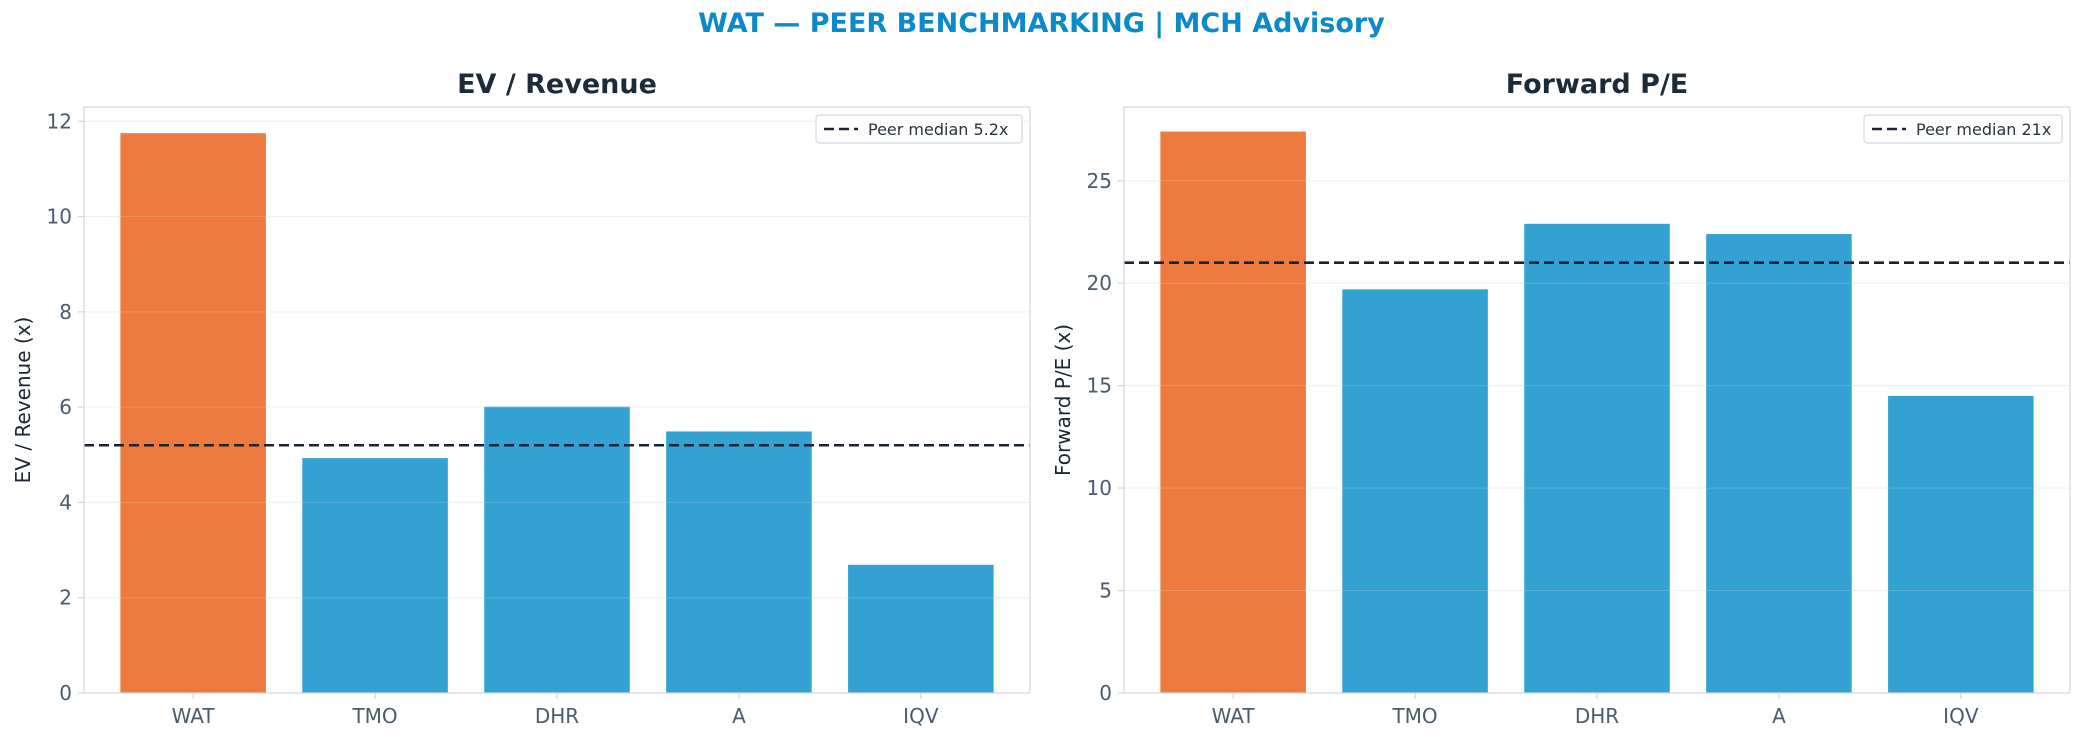 The image size is (2083, 742). Describe the element at coordinates (65, 502) in the screenshot. I see `y-tick-label: 4` at that location.